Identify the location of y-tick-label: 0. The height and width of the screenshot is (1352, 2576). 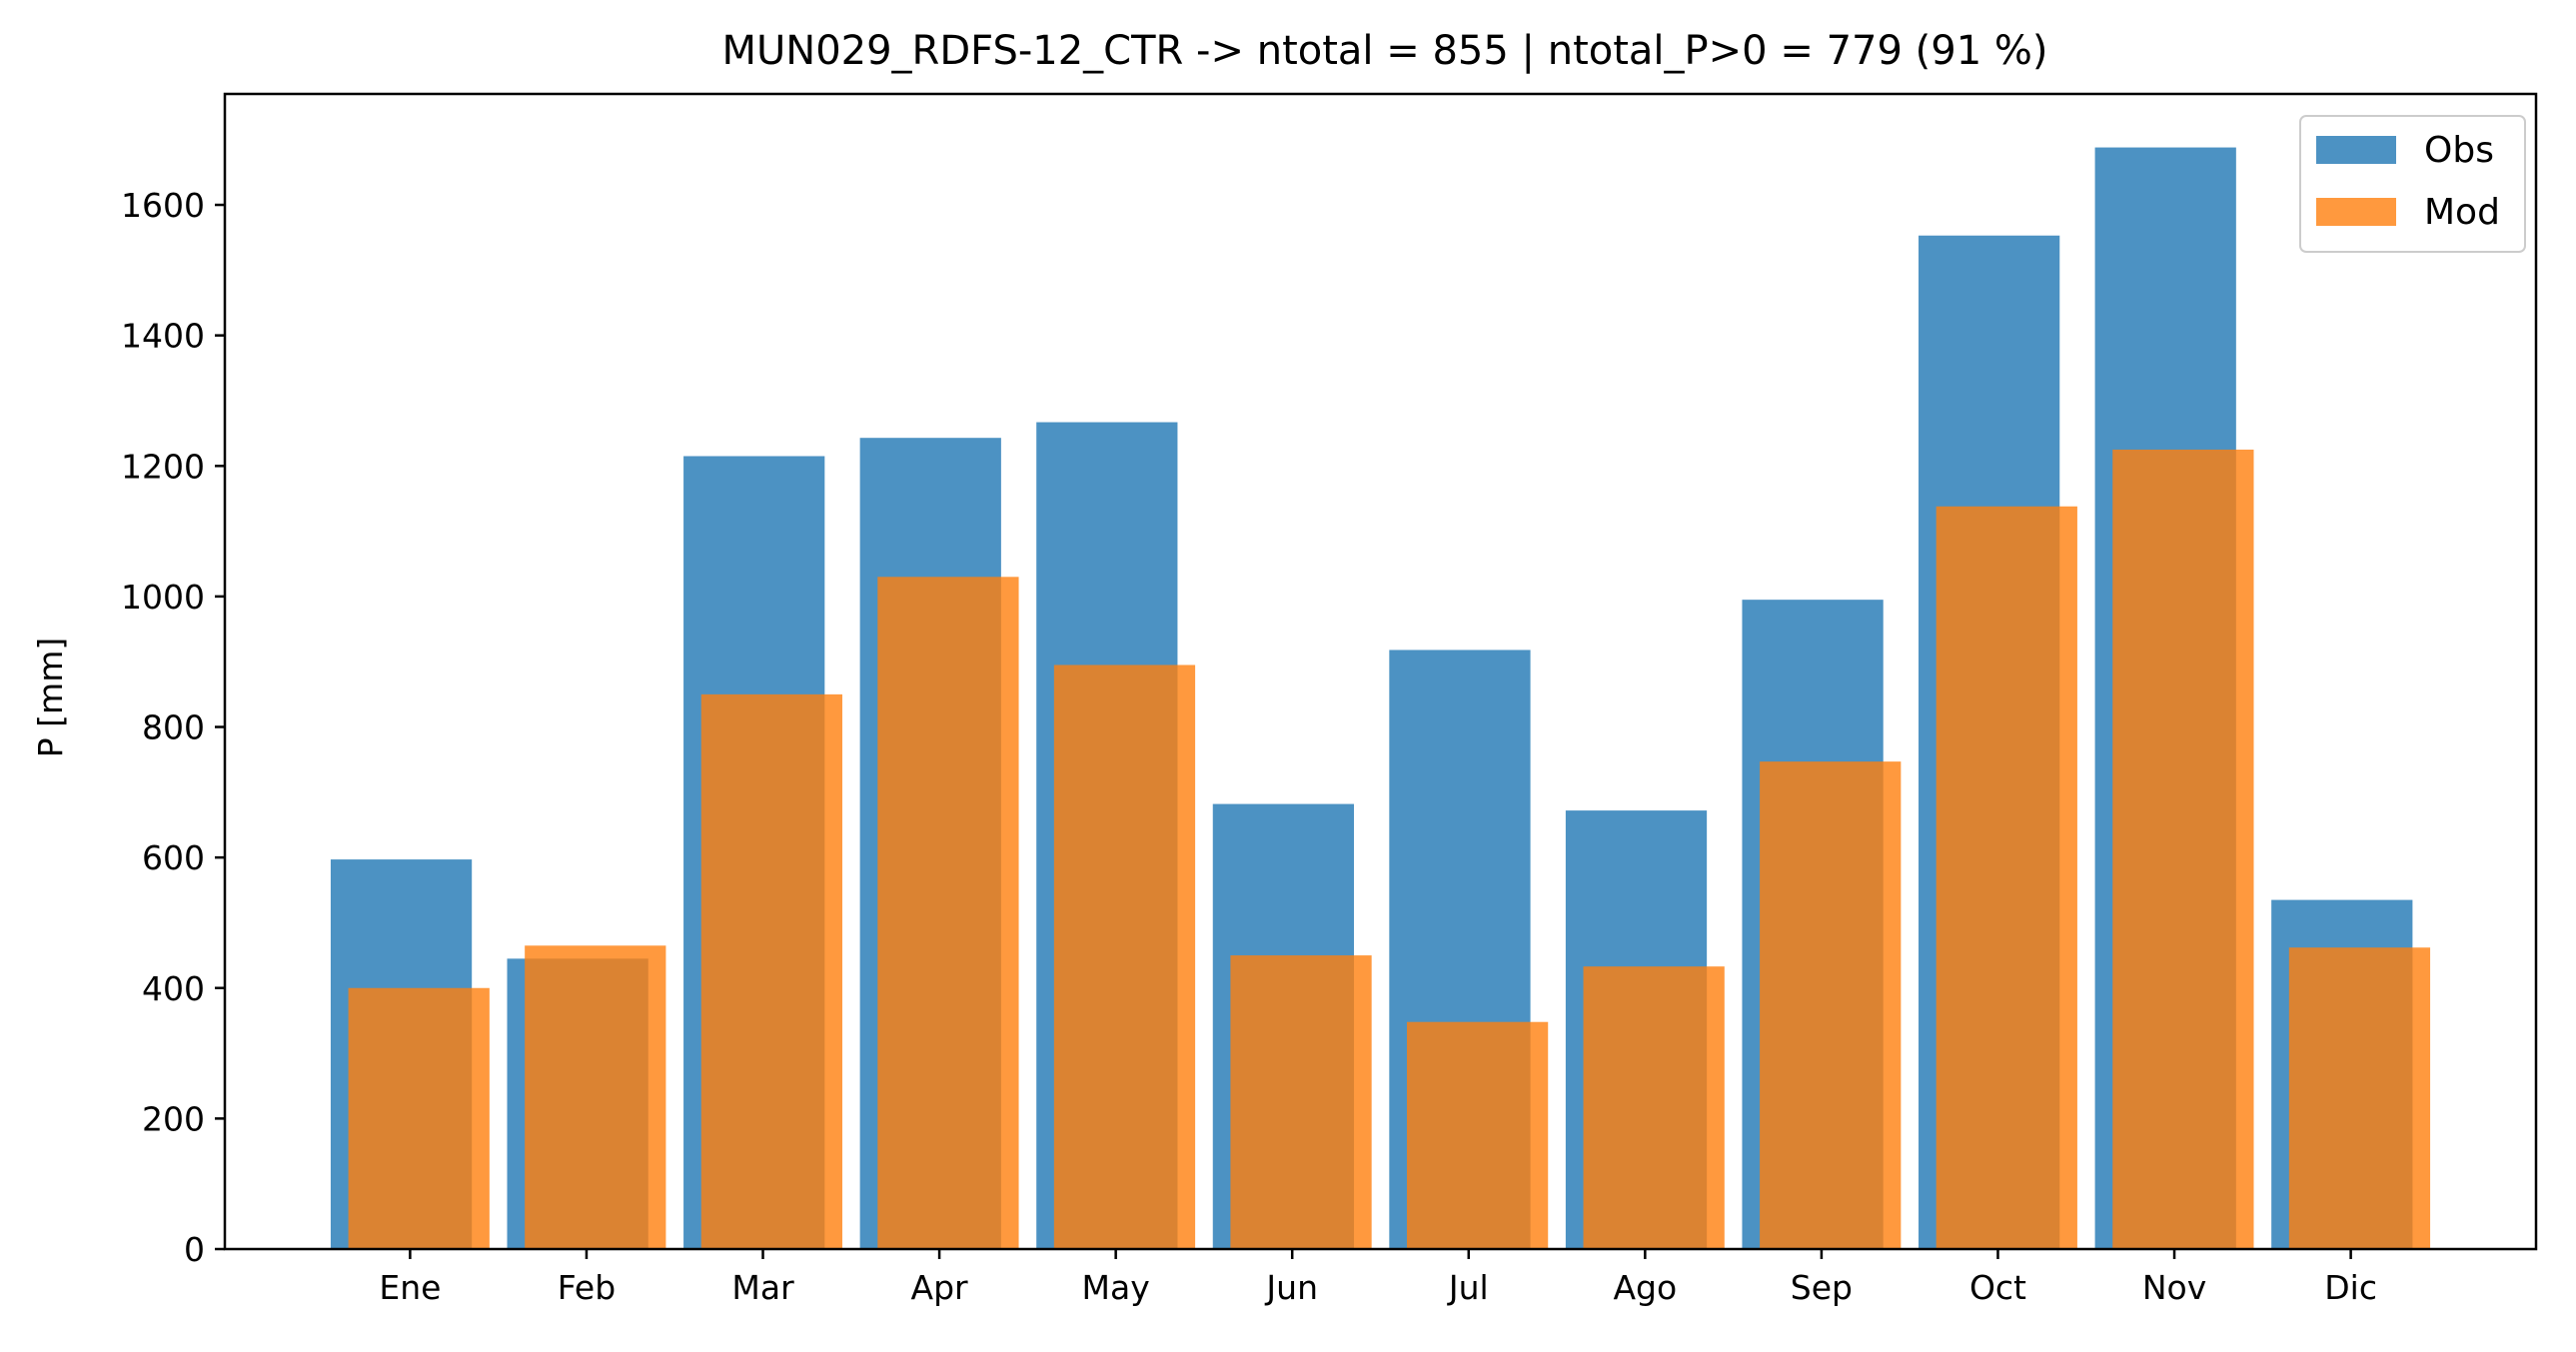
(194, 1250).